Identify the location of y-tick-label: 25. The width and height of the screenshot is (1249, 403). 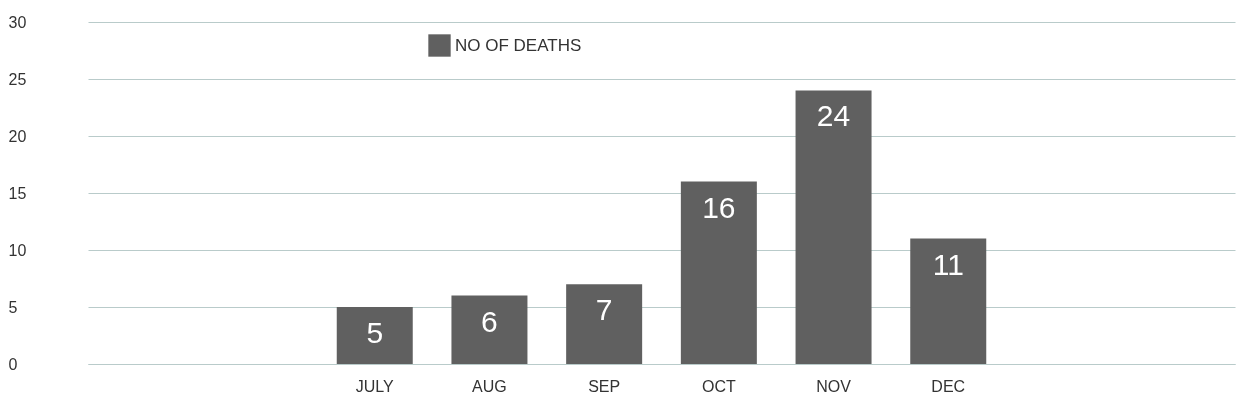
(17, 79).